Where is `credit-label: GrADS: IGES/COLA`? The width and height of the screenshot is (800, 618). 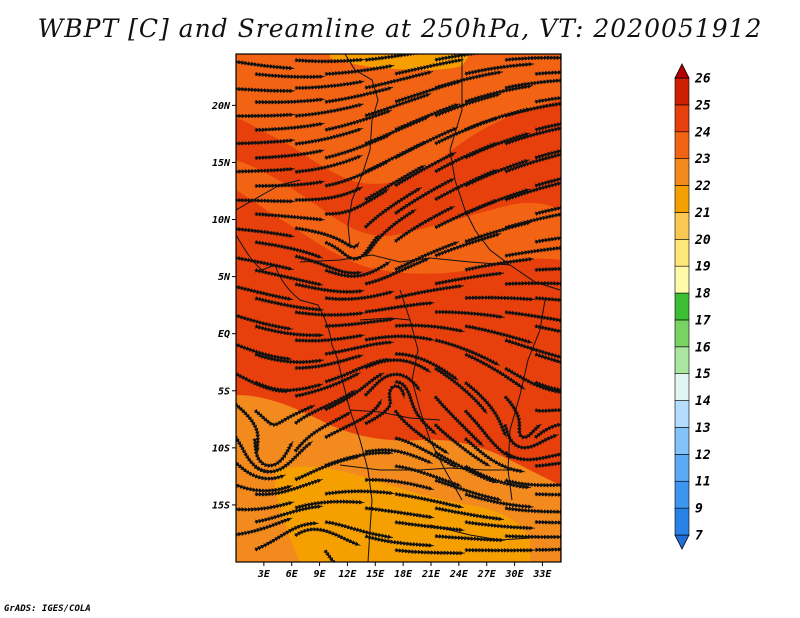 credit-label: GrADS: IGES/COLA is located at coordinates (47, 609).